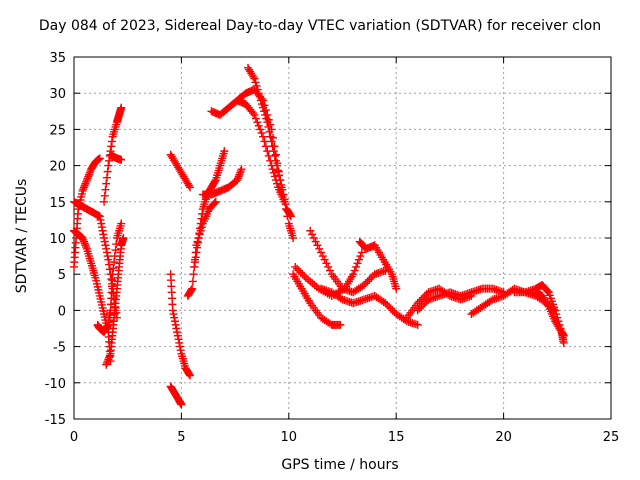 The image size is (640, 480). What do you see at coordinates (57, 94) in the screenshot?
I see `y-tick-label: 30` at bounding box center [57, 94].